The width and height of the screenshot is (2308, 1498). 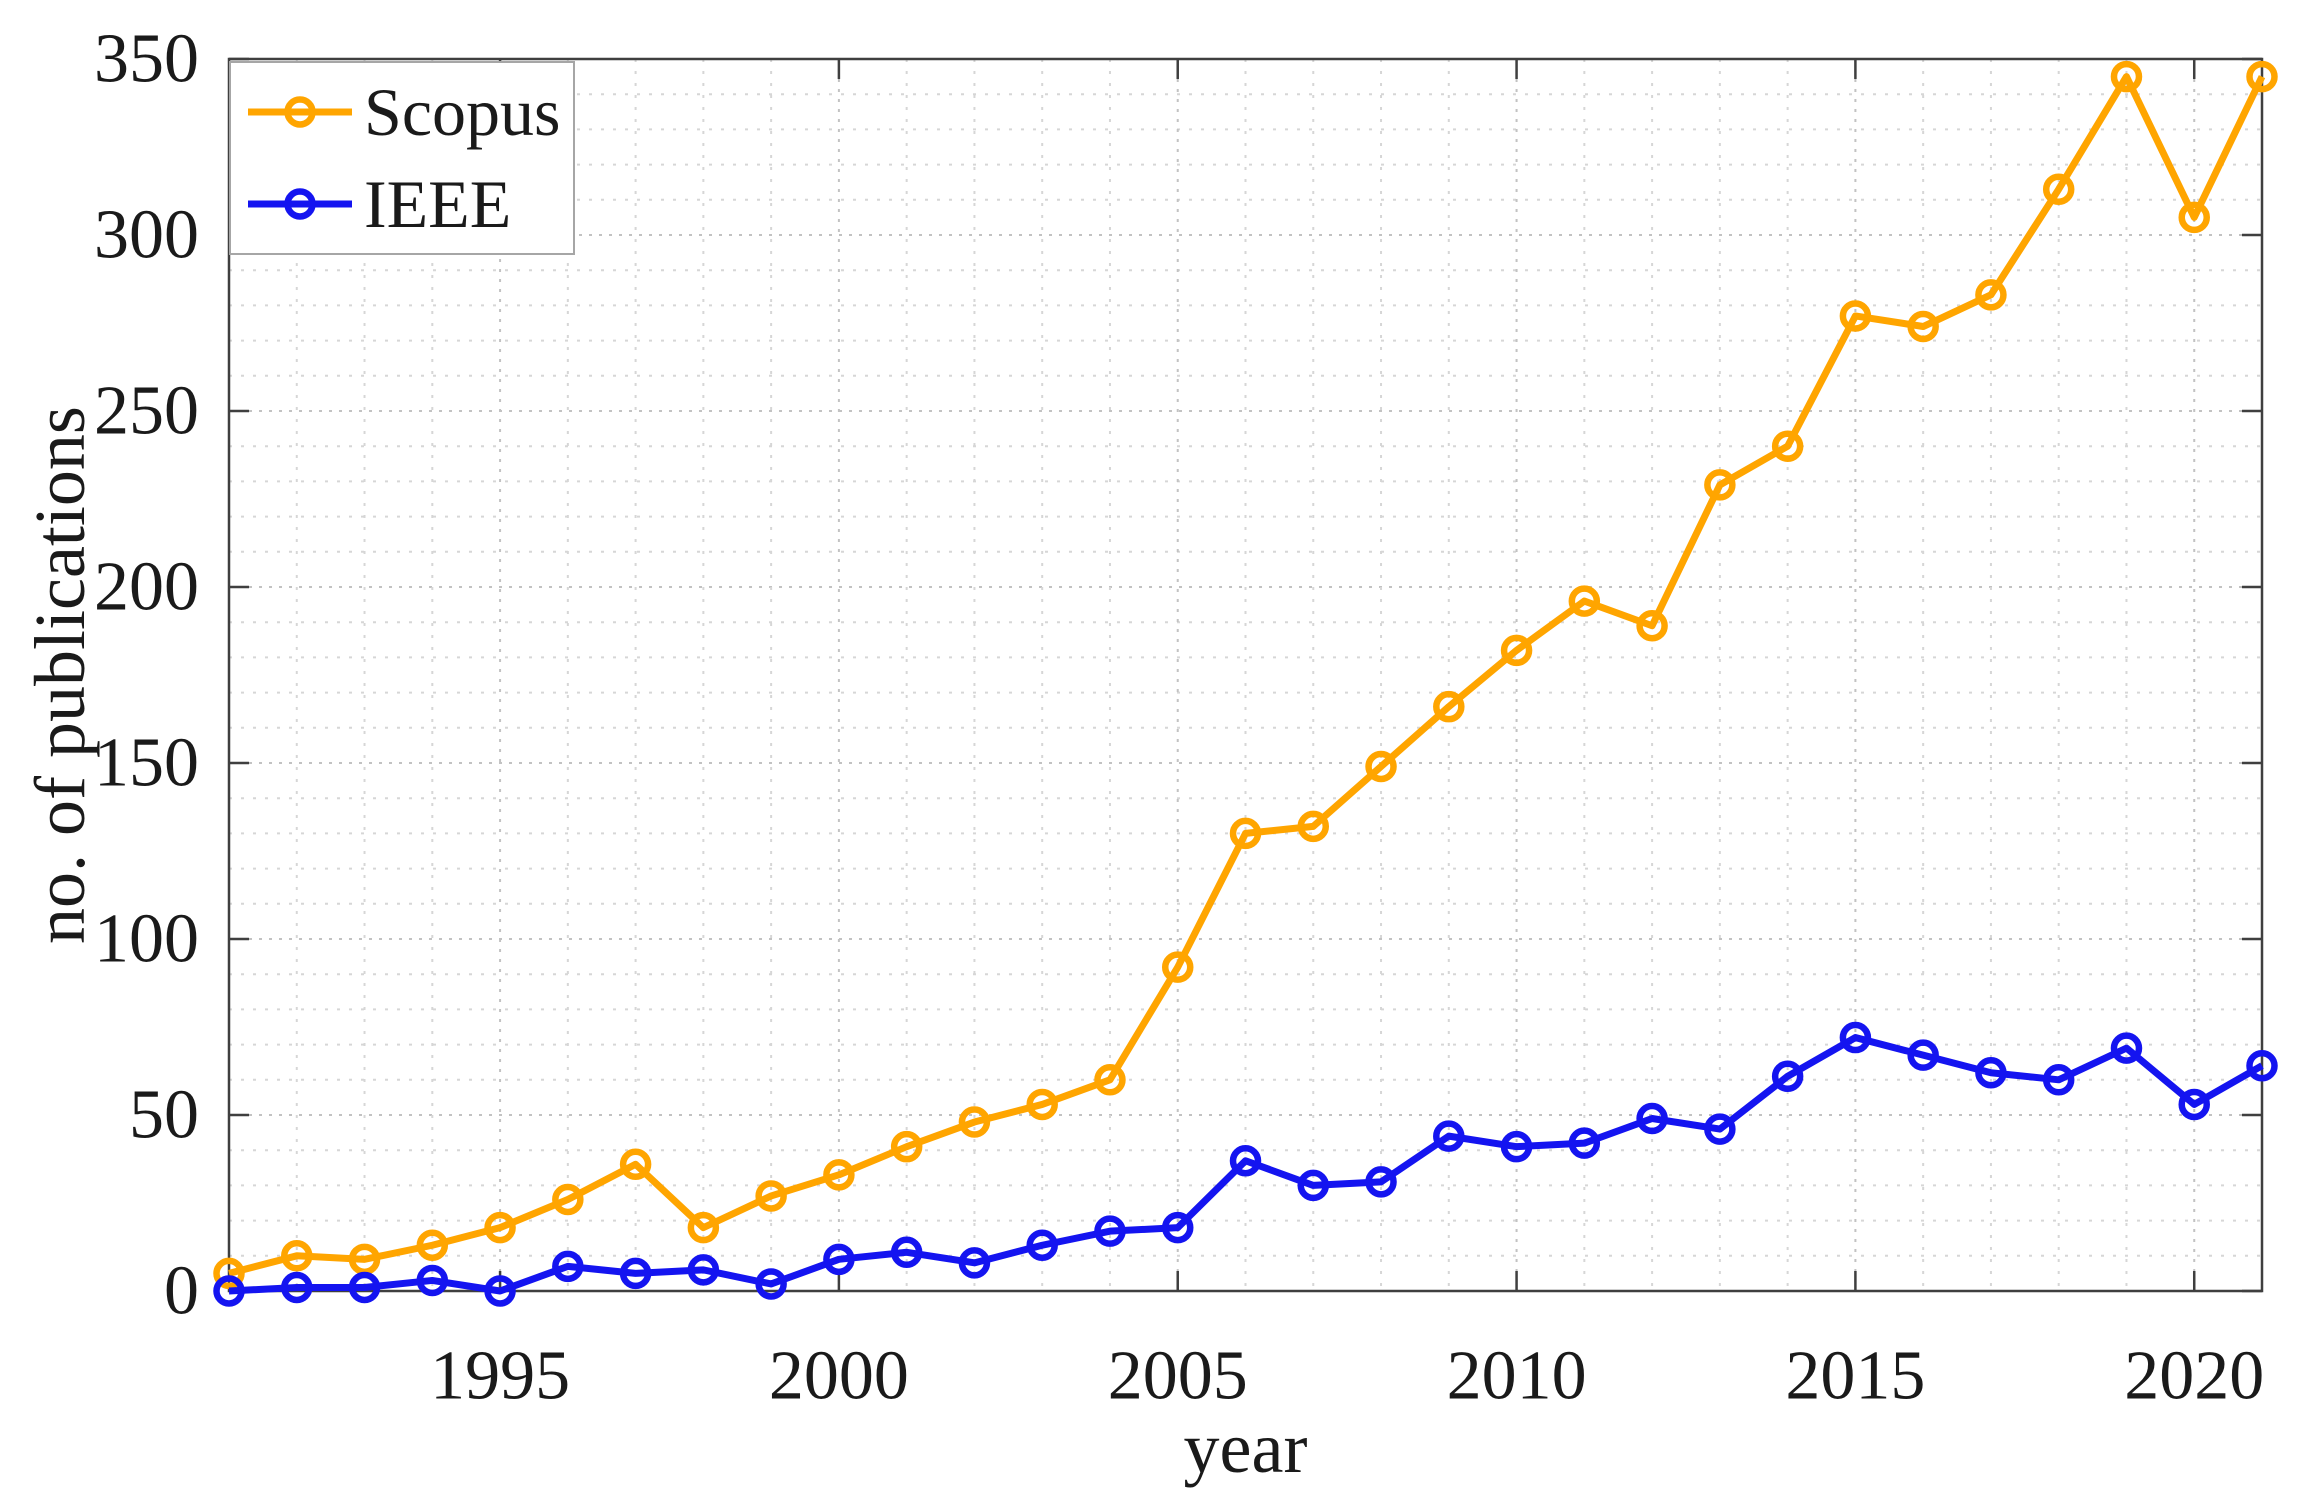 I want to click on x-tick-label: 1995, so click(x=500, y=1376).